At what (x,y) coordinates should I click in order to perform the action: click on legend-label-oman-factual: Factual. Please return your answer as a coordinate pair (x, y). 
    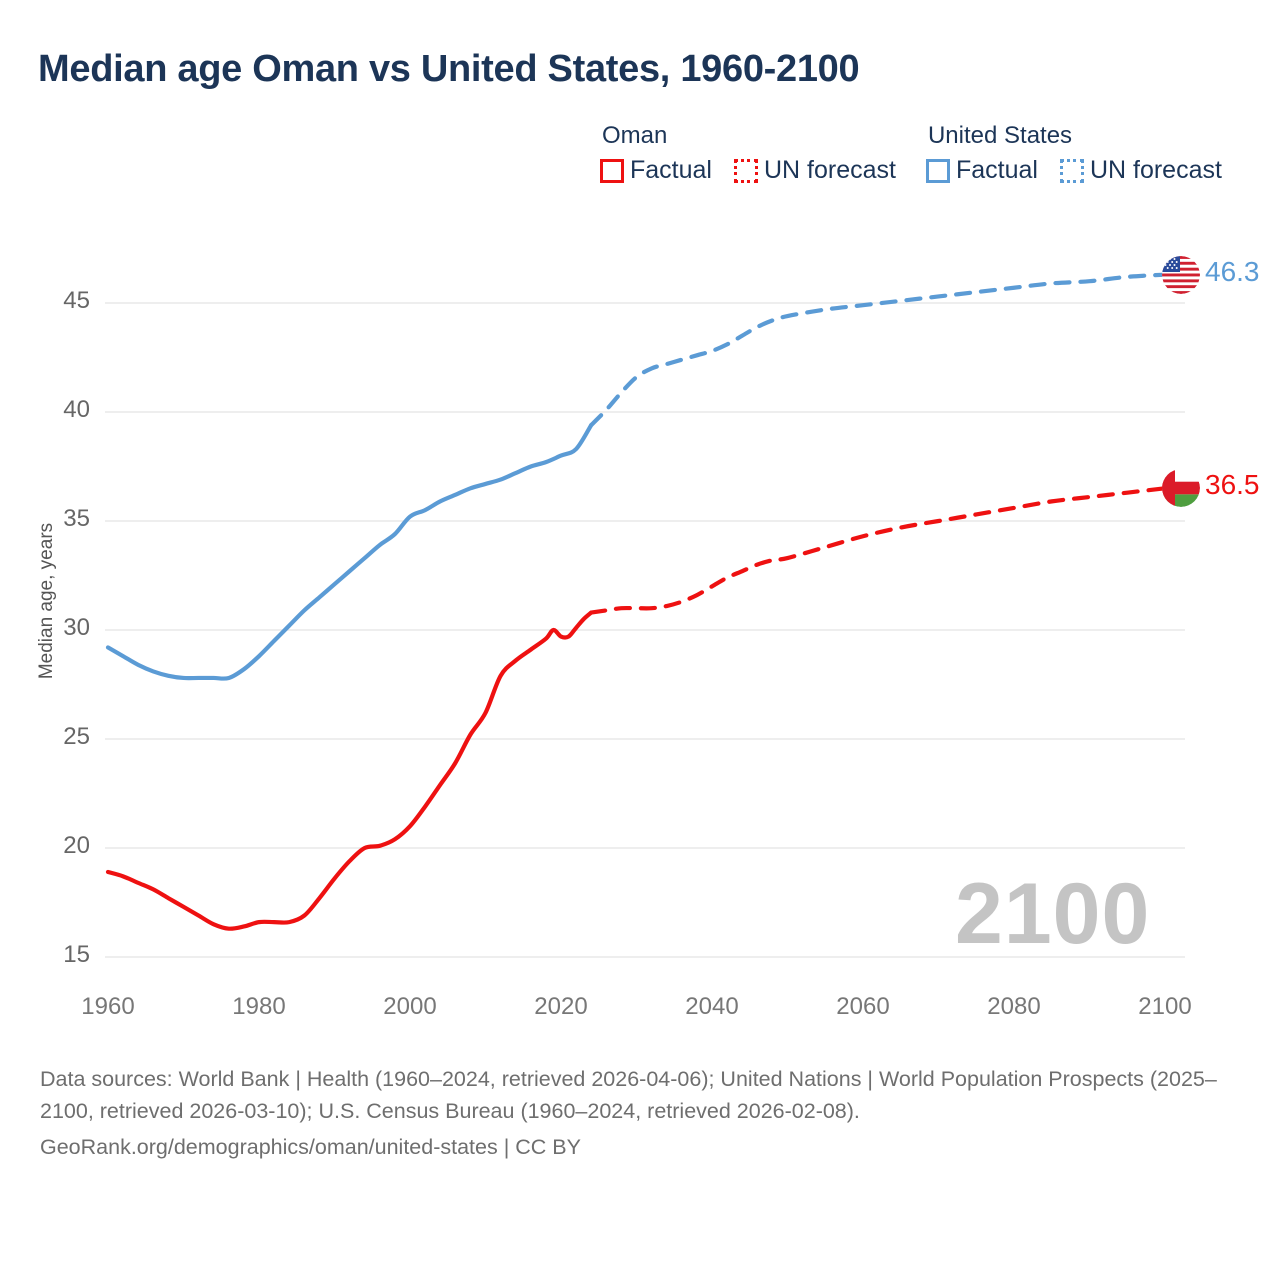
    Looking at the image, I should click on (671, 170).